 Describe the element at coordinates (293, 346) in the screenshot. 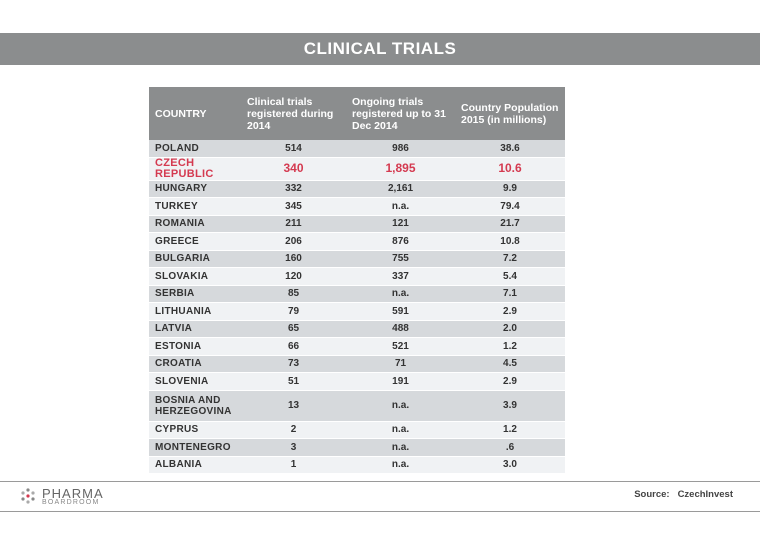

I see `cell-trials-2014: 66` at that location.